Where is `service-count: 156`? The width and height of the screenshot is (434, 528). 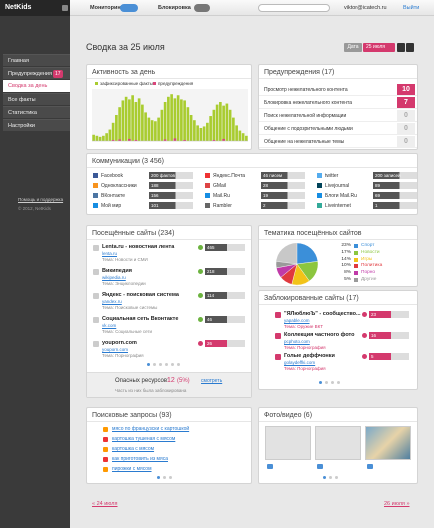 service-count: 156 is located at coordinates (171, 195).